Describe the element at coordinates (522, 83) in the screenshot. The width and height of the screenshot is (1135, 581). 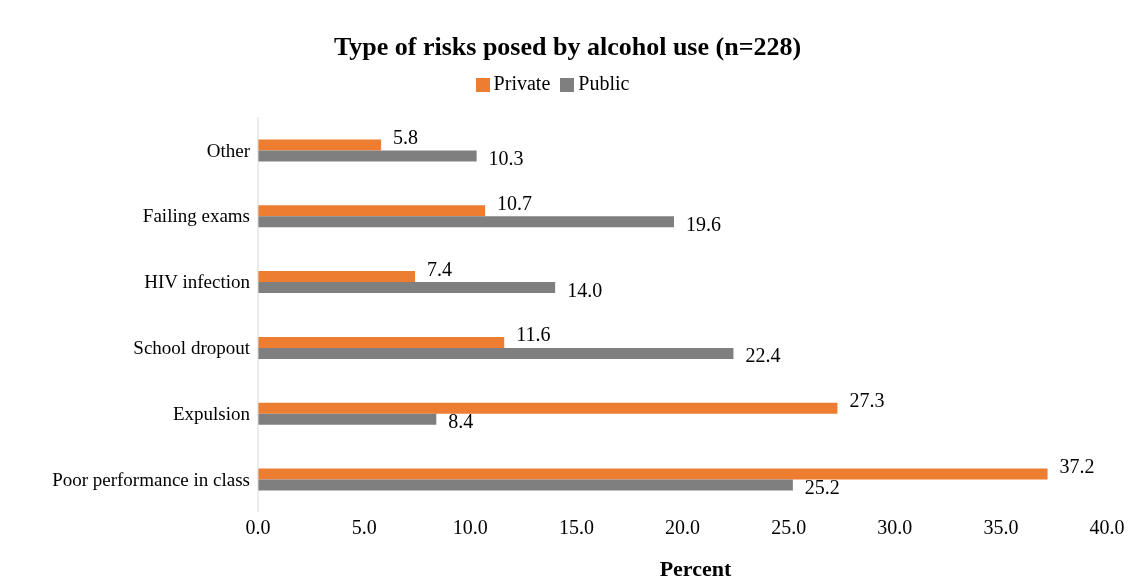
I see `legend-label: Private` at that location.